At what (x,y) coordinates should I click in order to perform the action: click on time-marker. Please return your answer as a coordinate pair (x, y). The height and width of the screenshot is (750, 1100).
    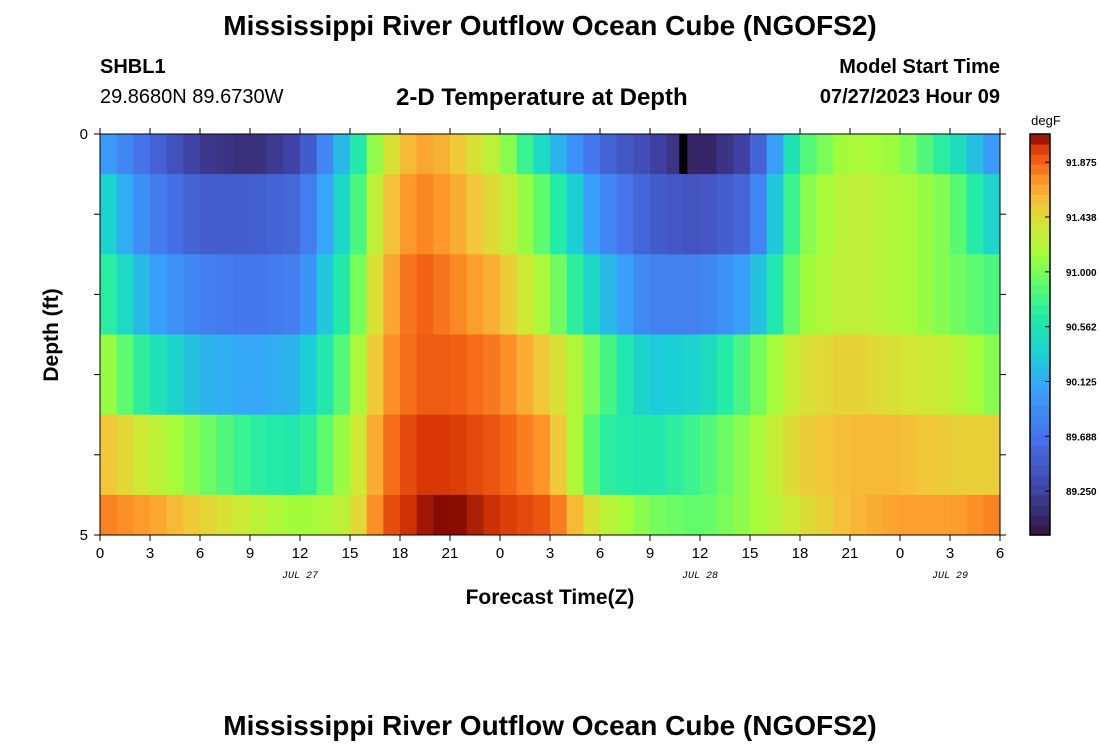
    Looking at the image, I should click on (683, 154).